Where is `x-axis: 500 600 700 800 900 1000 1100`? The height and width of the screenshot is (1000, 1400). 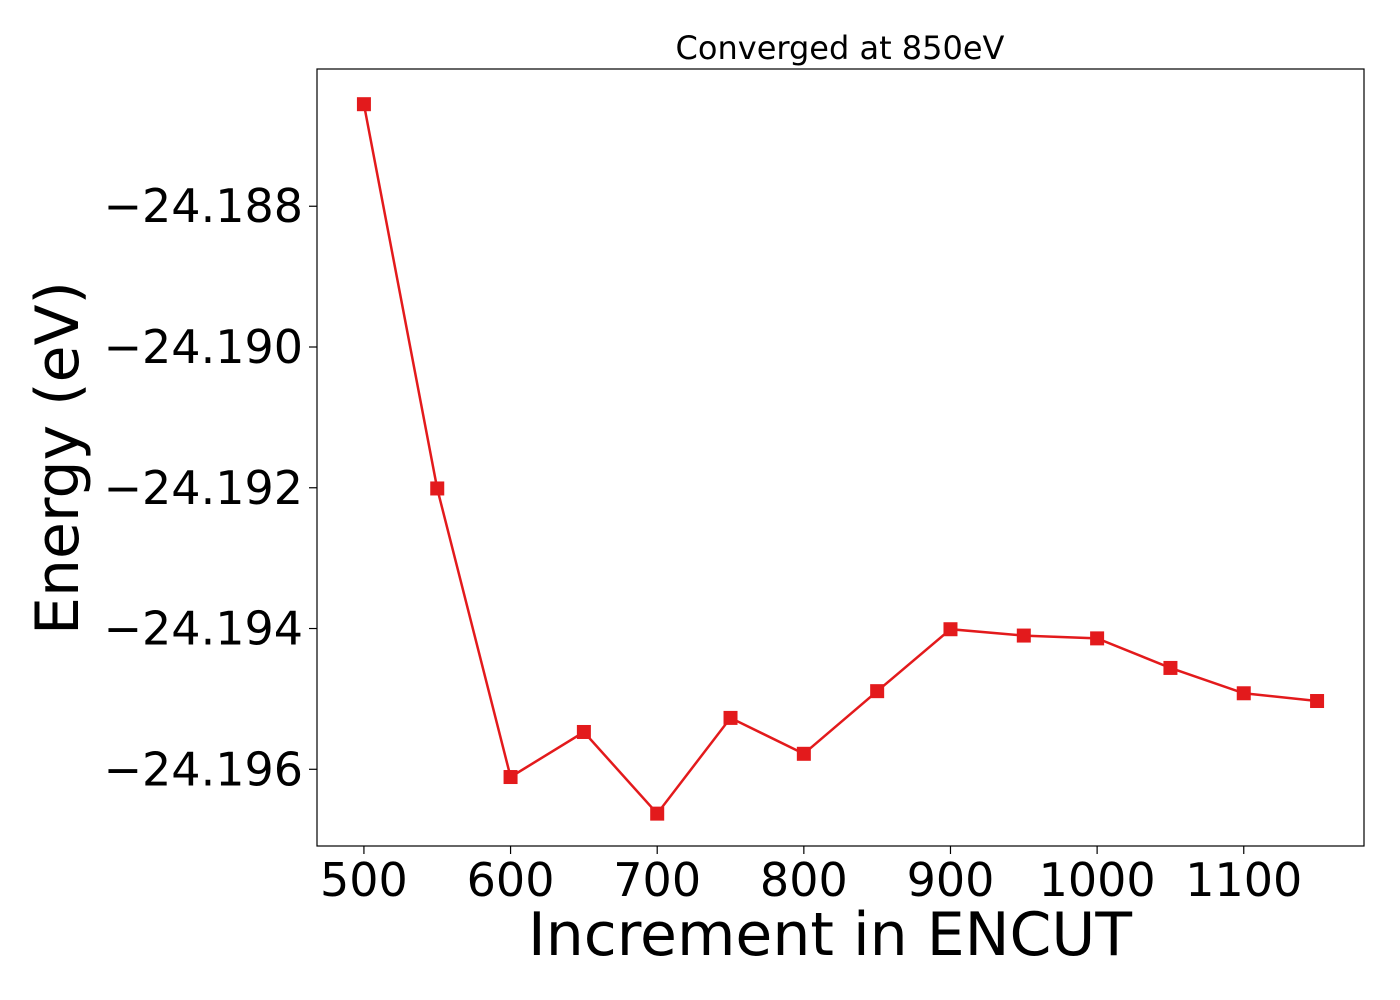 x-axis: 500 600 700 800 900 1000 1100 is located at coordinates (811, 876).